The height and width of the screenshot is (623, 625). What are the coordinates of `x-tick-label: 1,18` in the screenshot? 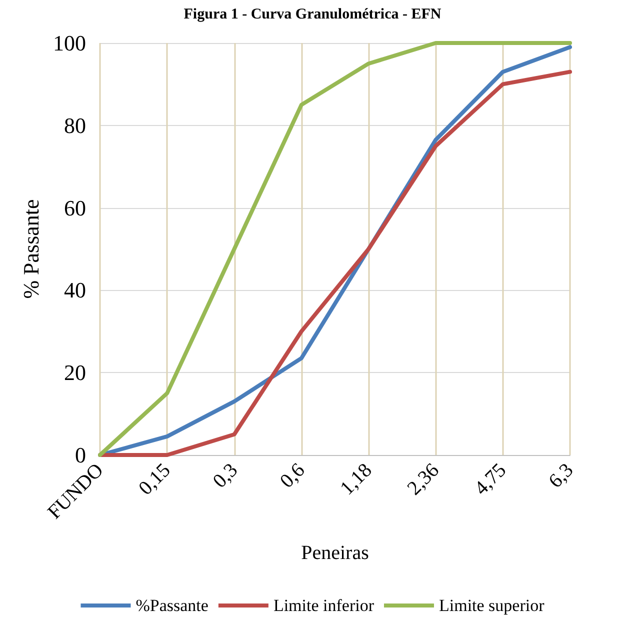 It's located at (356, 479).